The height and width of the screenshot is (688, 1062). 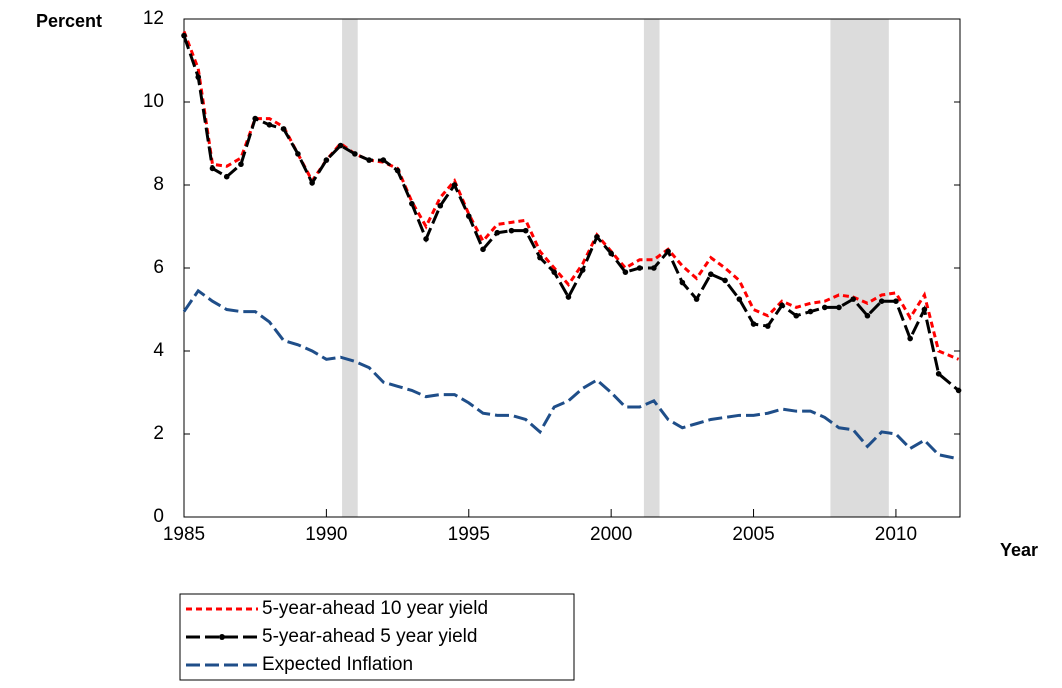 What do you see at coordinates (158, 267) in the screenshot?
I see `y-tick-label: 6` at bounding box center [158, 267].